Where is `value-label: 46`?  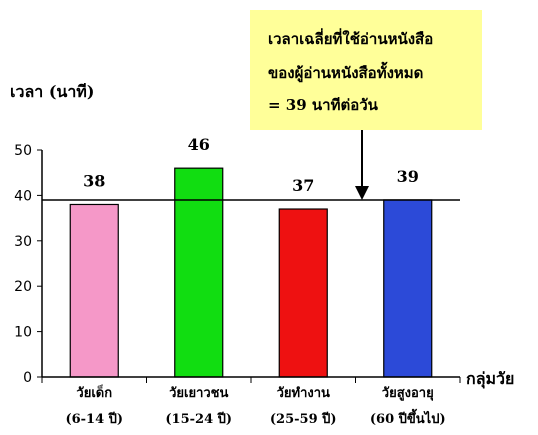 value-label: 46 is located at coordinates (199, 144).